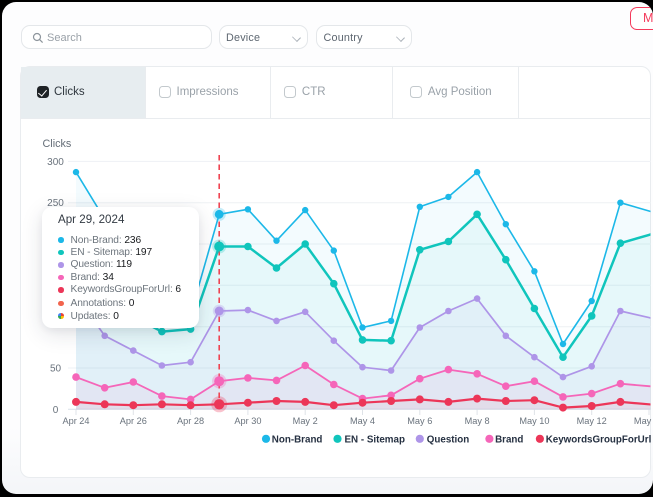 This screenshot has height=497, width=653. Describe the element at coordinates (56, 369) in the screenshot. I see `svg-text: 50` at that location.